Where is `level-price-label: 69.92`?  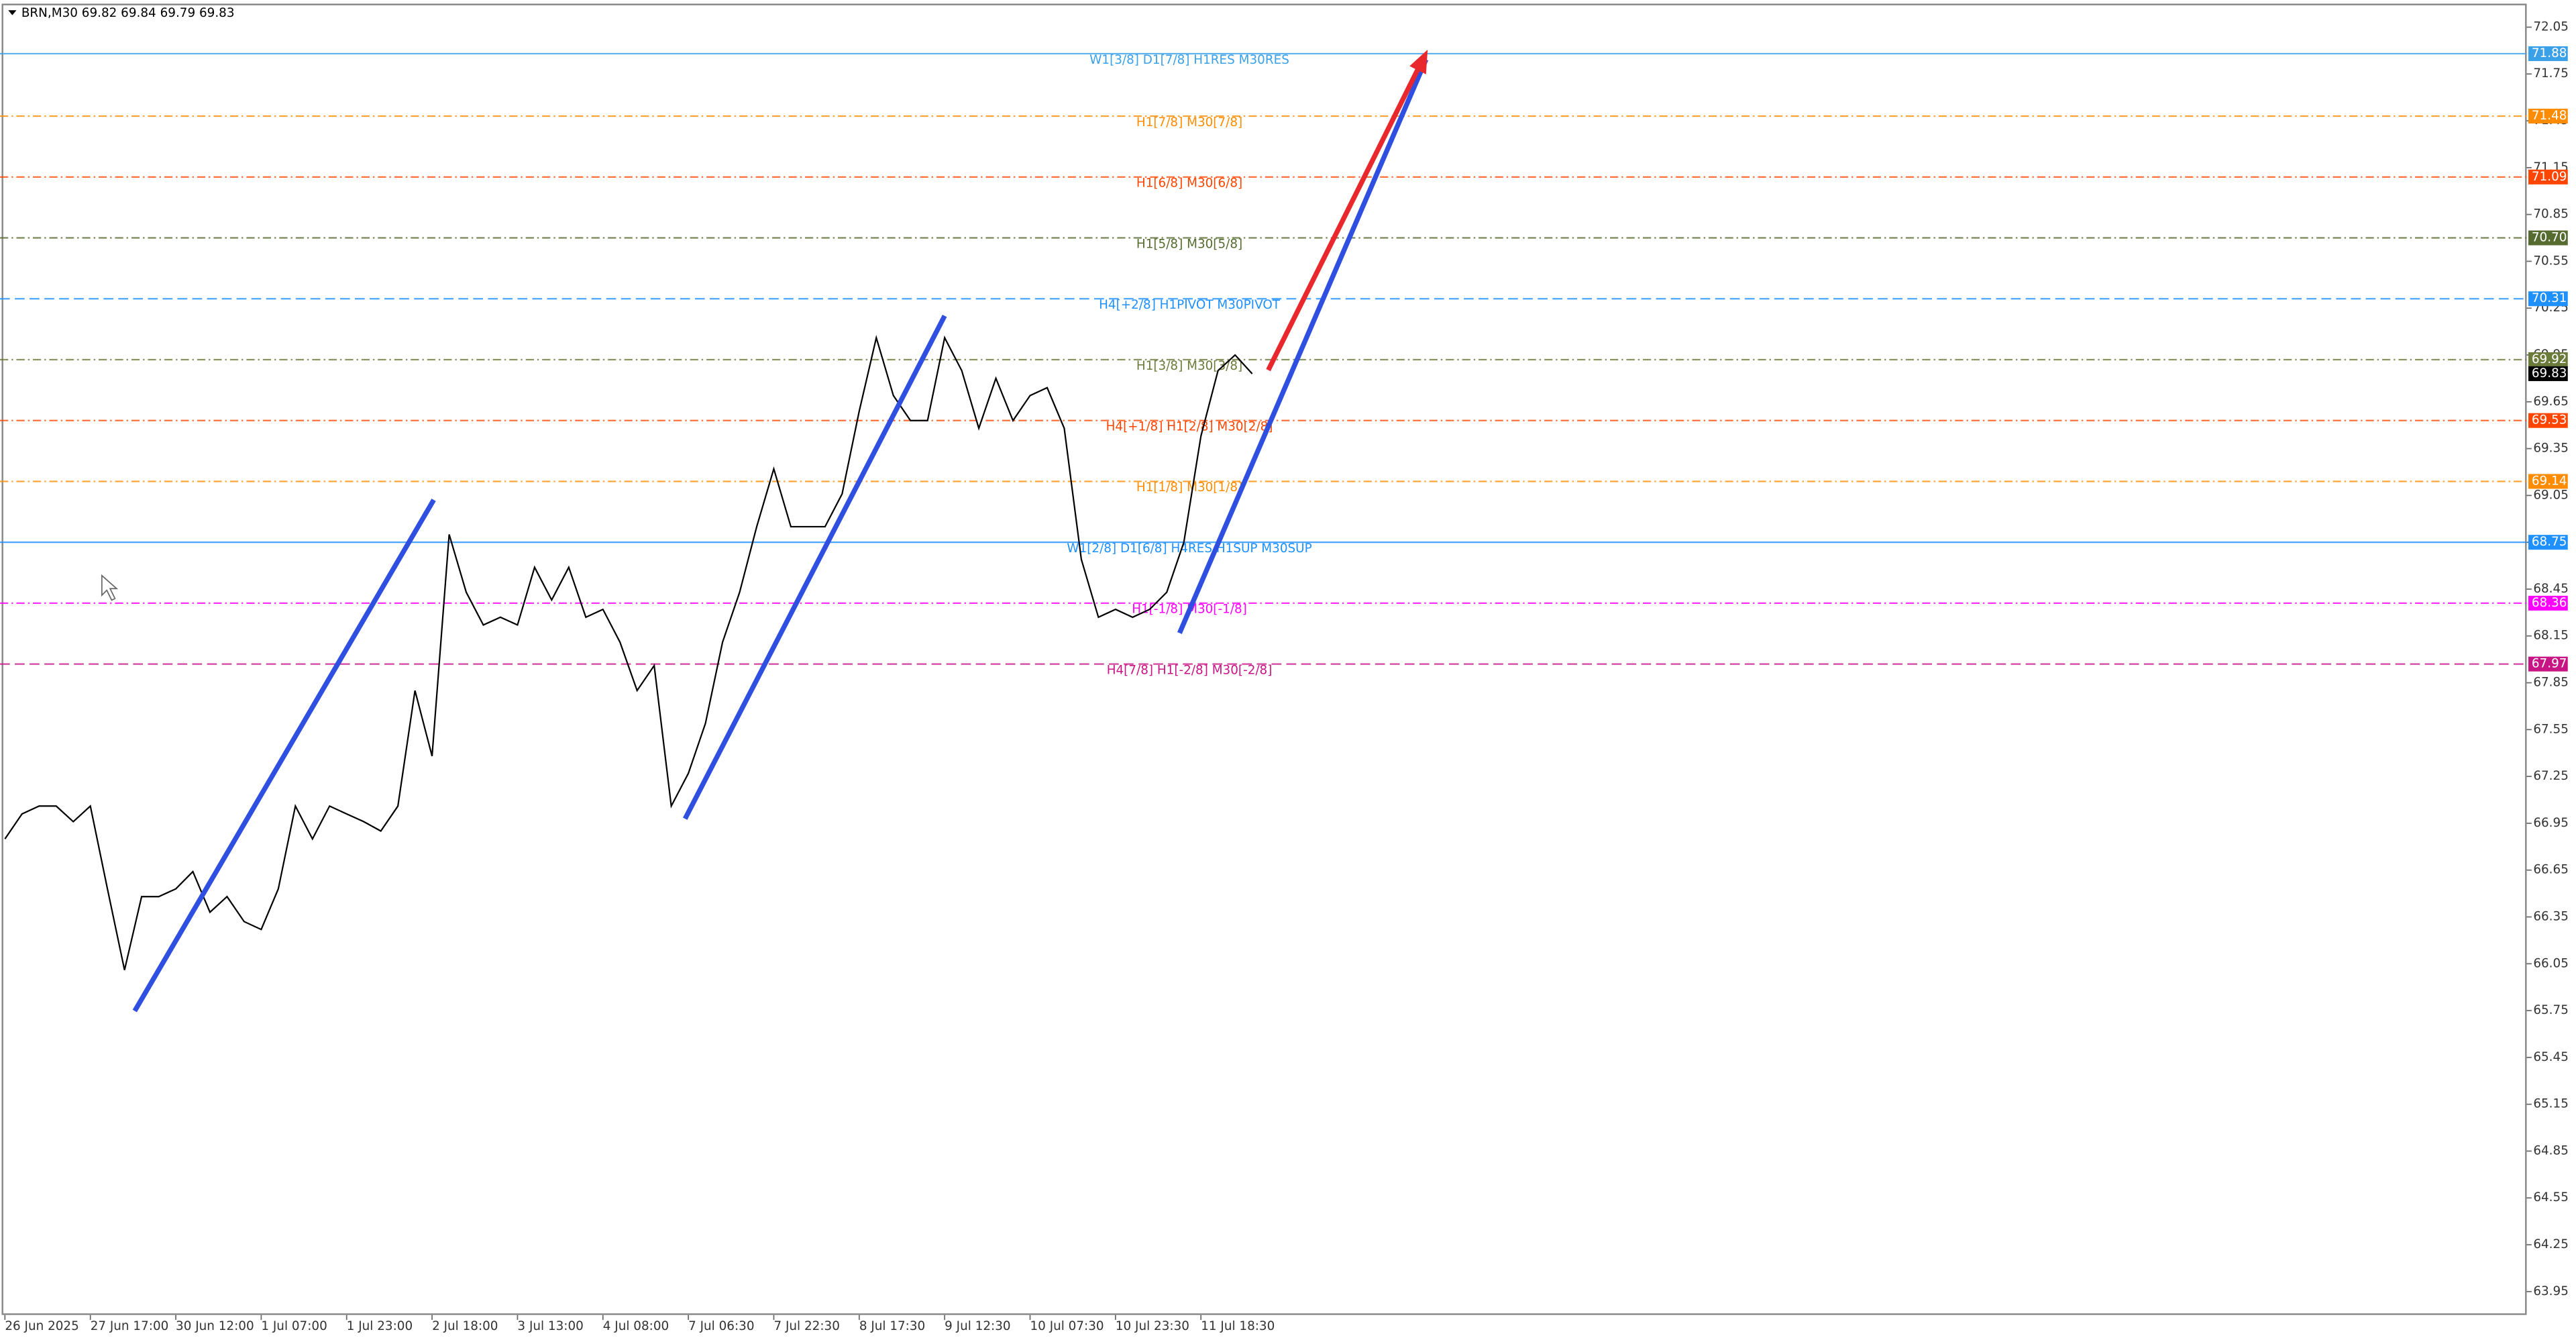
level-price-label: 69.92 is located at coordinates (2549, 359).